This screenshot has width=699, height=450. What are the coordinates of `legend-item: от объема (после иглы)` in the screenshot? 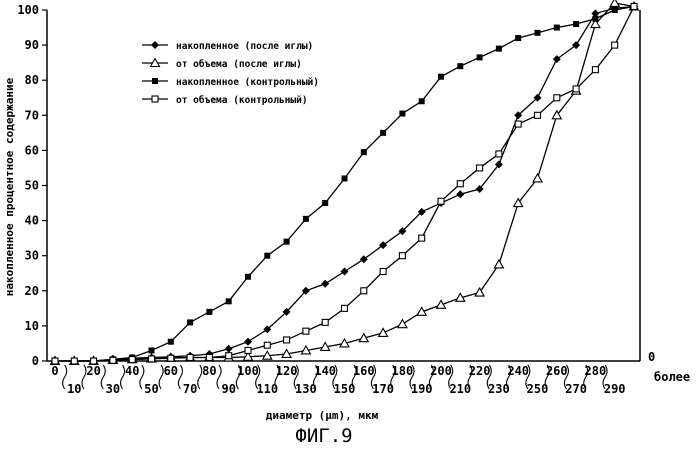 It's located at (222, 65).